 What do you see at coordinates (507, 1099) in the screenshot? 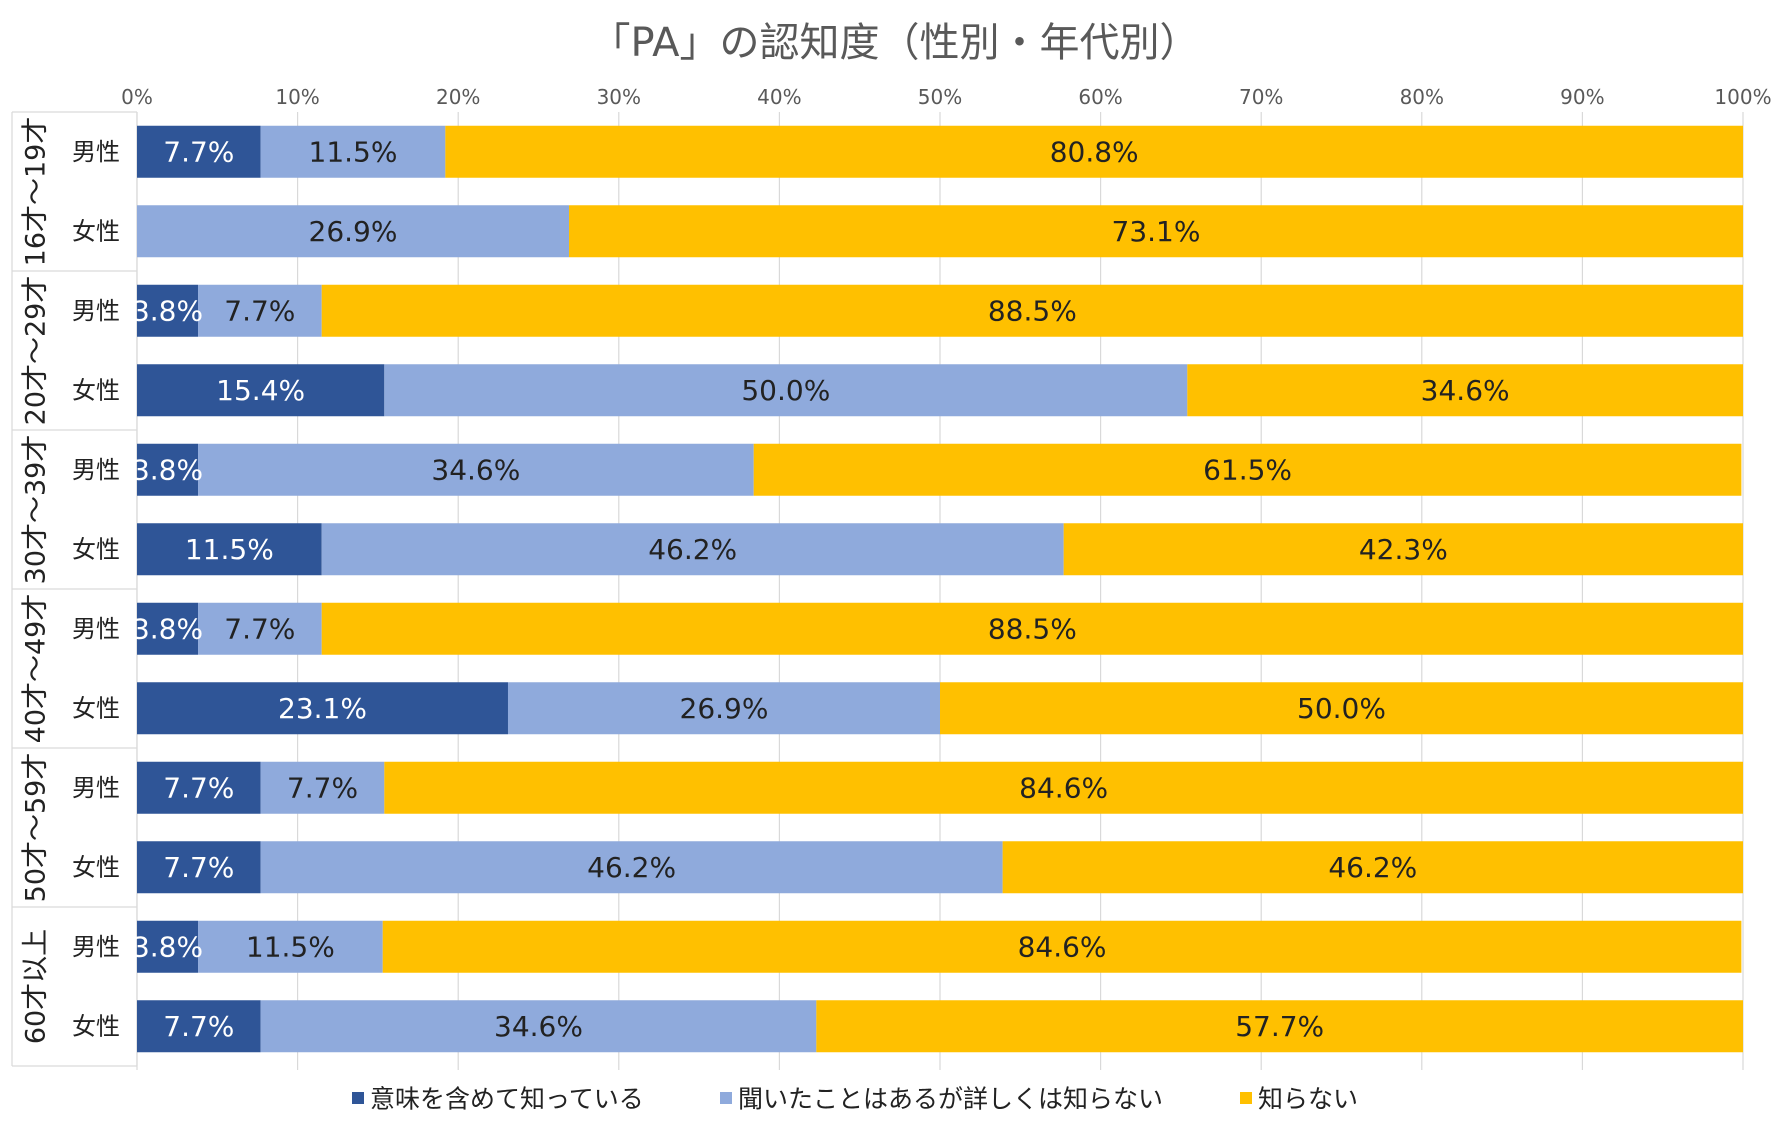
I see `legend-entry: 意味を含めて知っている` at bounding box center [507, 1099].